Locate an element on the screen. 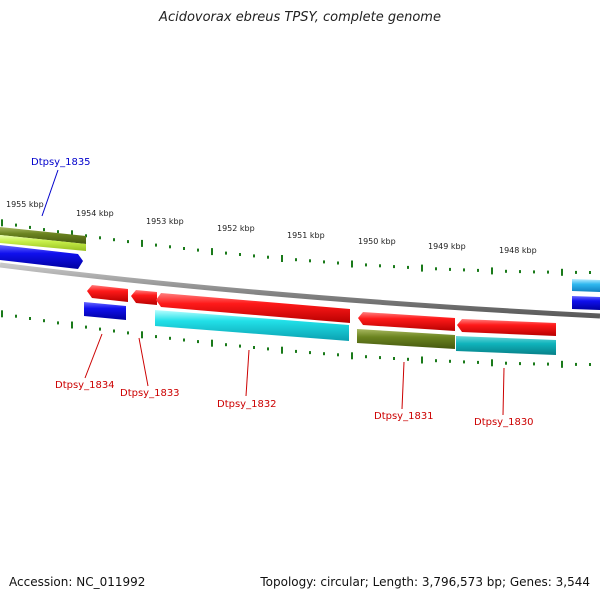 This screenshot has height=600, width=600. forward-strand-features is located at coordinates (300, 268).